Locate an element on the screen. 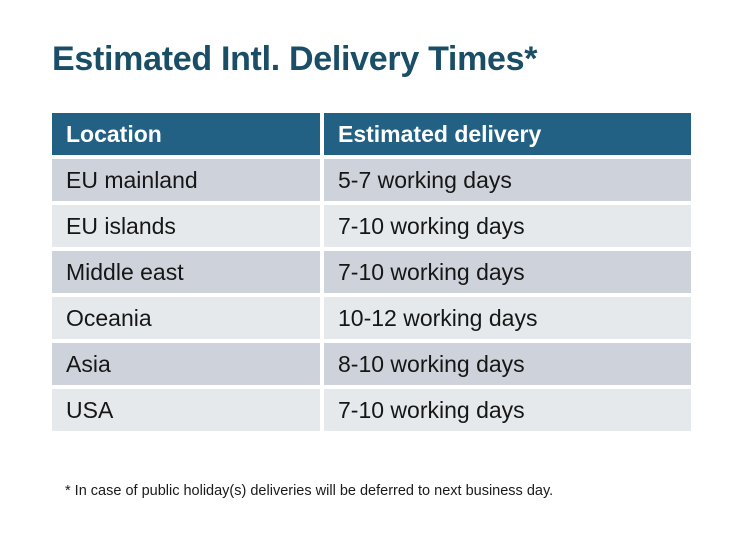 The width and height of the screenshot is (745, 536). cell-location: Asia is located at coordinates (186, 364).